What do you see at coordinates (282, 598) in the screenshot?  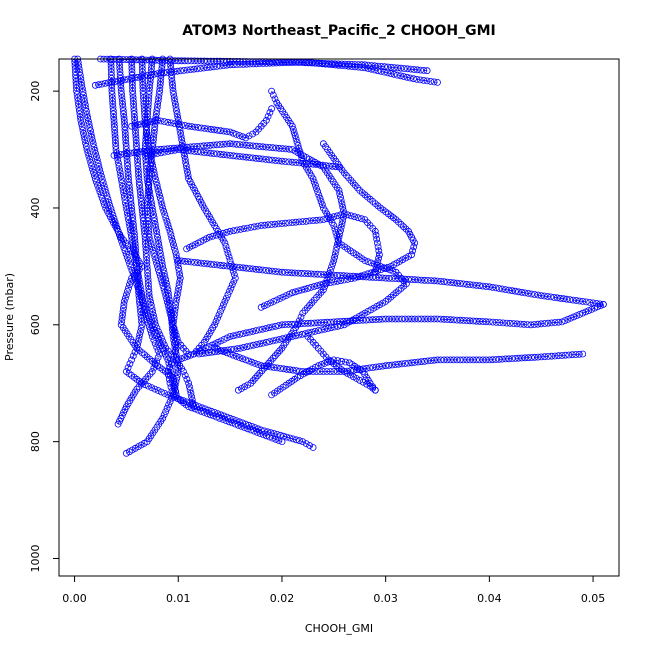 I see `x-tick-label: 0.02` at bounding box center [282, 598].